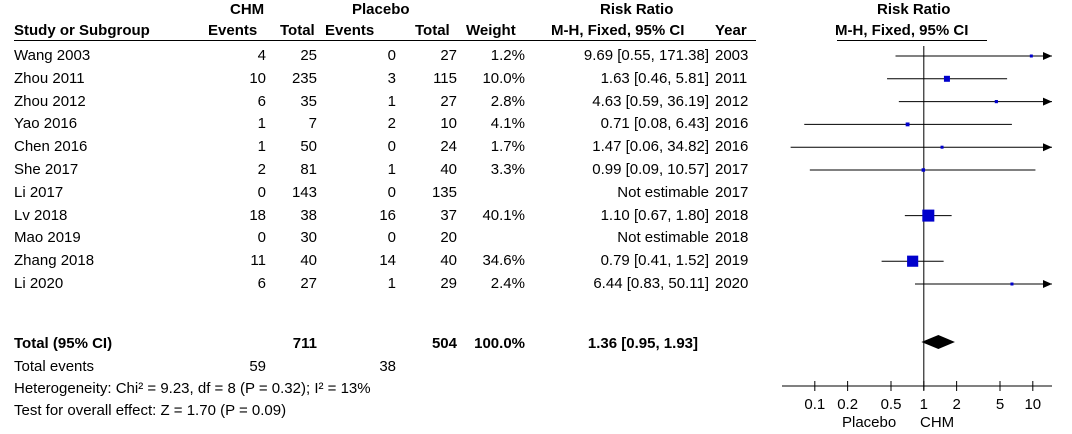 This screenshot has height=434, width=1072. What do you see at coordinates (448, 124) in the screenshot?
I see `total-placebo: 10` at bounding box center [448, 124].